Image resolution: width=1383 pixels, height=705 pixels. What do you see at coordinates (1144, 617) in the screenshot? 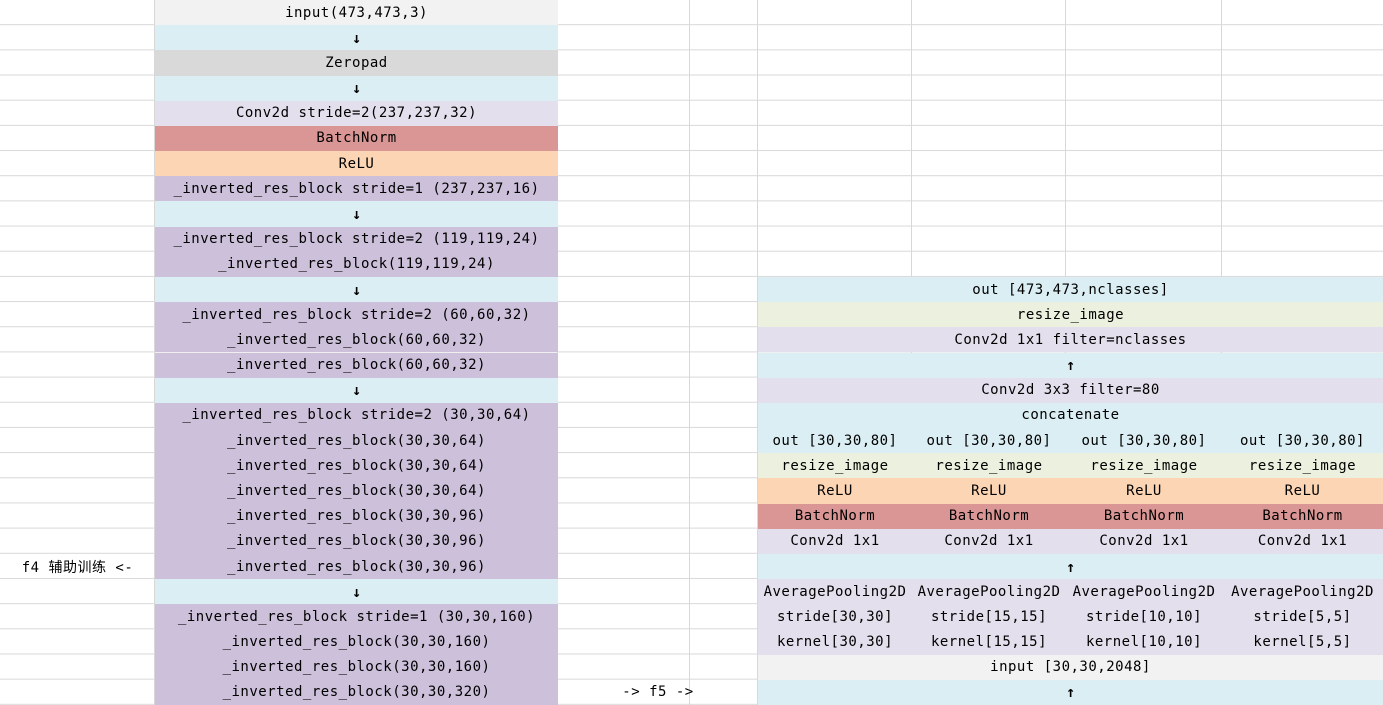
I see `branch-stride-cell: stride[10,10]` at bounding box center [1144, 617].